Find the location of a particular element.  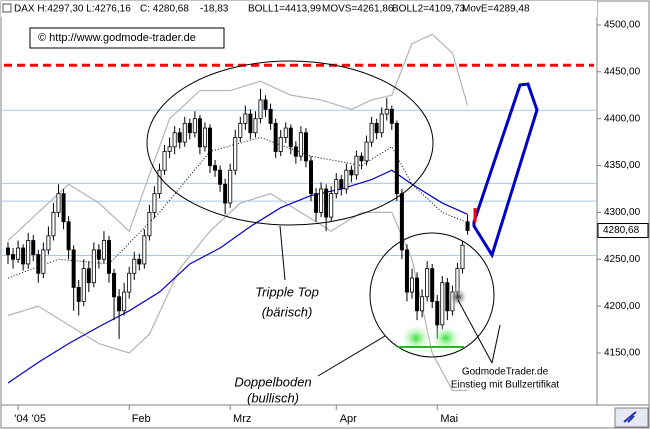

y-tick-label: 4400,00 is located at coordinates (622, 118).